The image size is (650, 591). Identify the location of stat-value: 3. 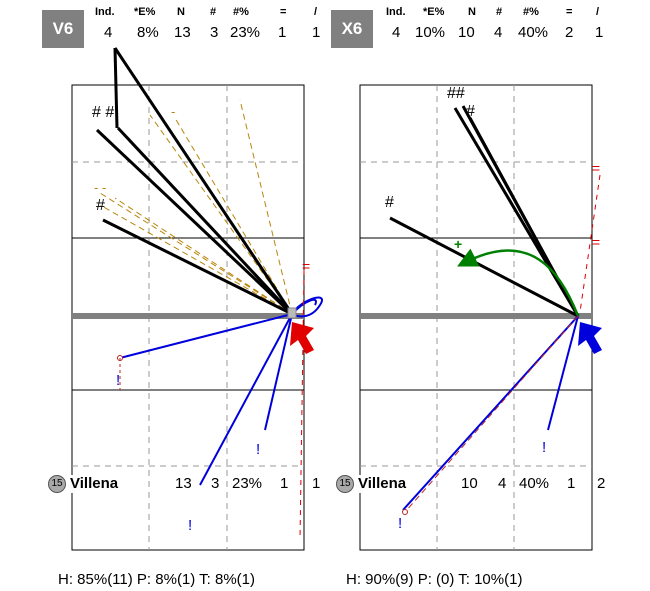
(214, 32).